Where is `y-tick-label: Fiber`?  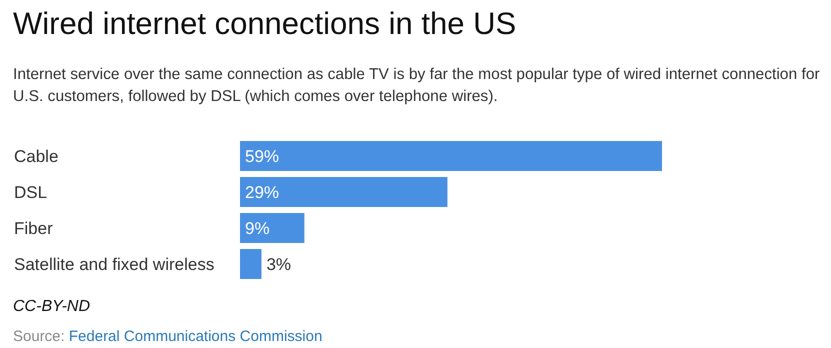
y-tick-label: Fiber is located at coordinates (34, 228).